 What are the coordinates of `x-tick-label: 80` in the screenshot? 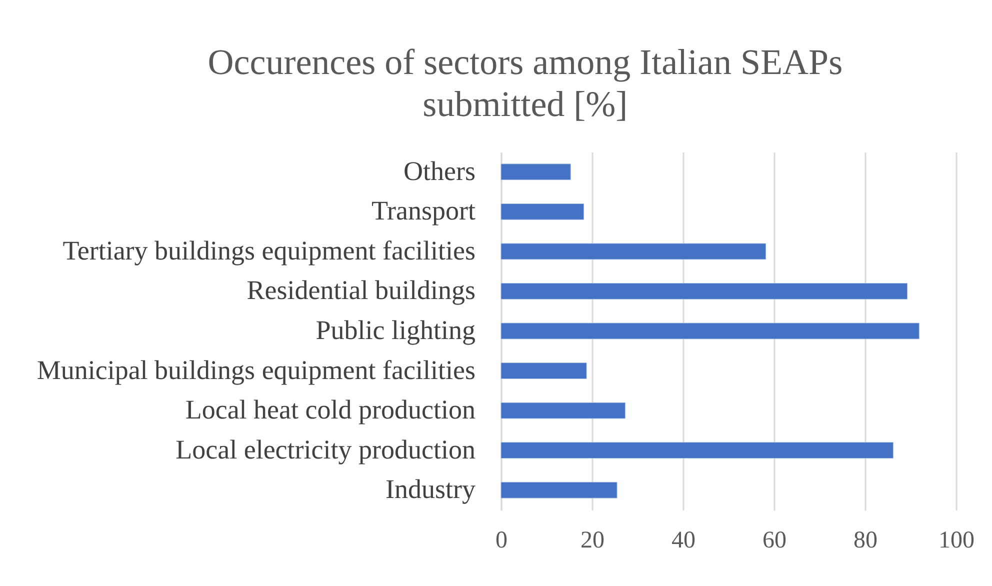 It's located at (866, 541).